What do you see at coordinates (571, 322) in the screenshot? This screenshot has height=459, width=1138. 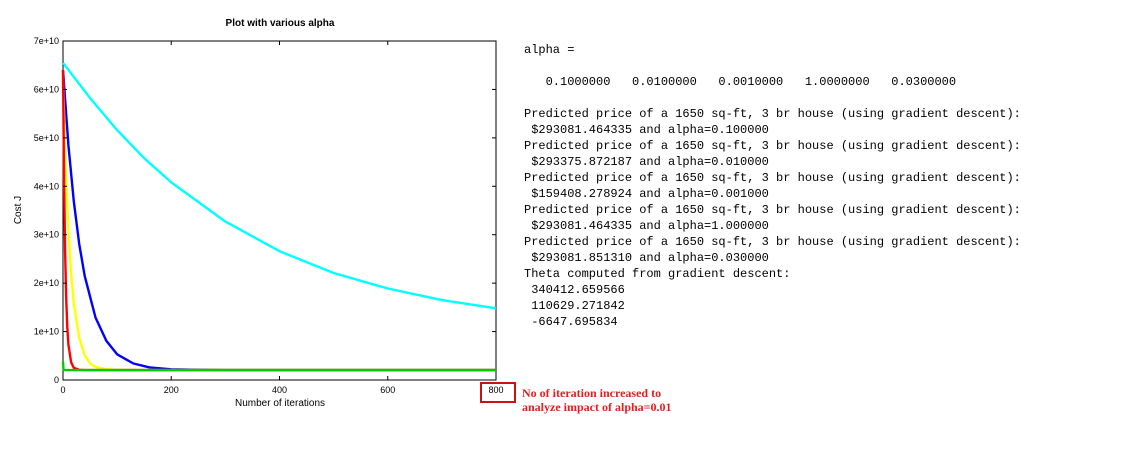 I see `console-line: -6647.695834` at bounding box center [571, 322].